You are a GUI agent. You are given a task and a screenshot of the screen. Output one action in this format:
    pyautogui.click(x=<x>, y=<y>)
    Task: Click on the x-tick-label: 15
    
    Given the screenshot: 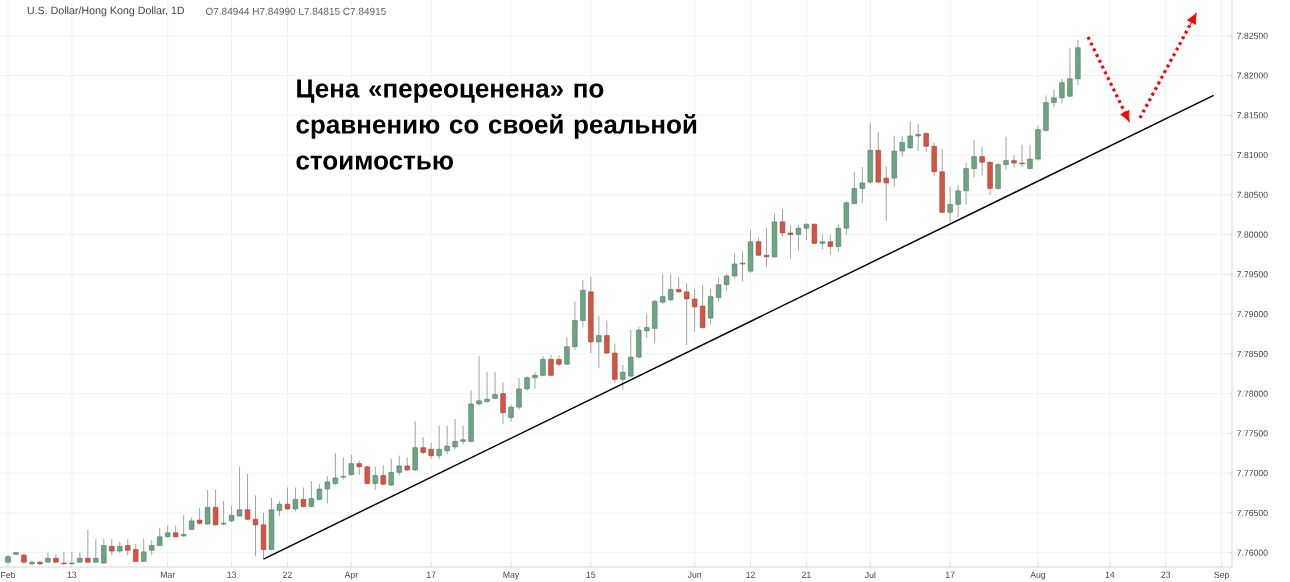 What is the action you would take?
    pyautogui.click(x=591, y=574)
    